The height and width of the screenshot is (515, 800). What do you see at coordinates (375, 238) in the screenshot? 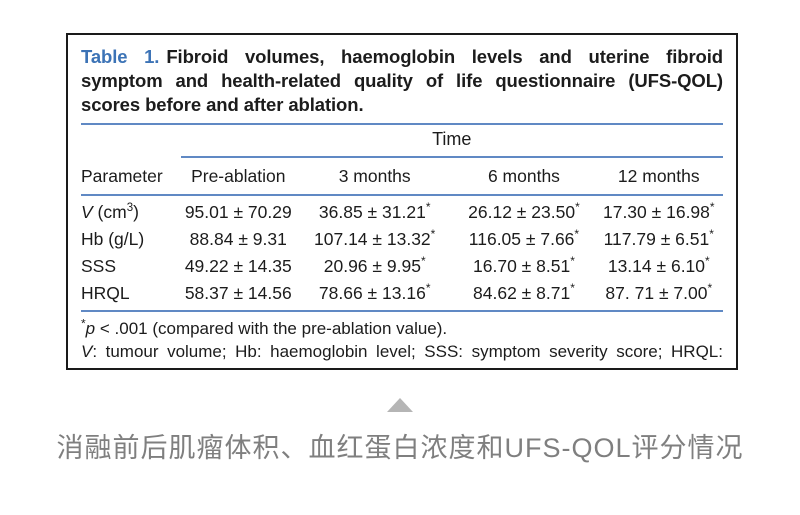
I see `value-cell: 107.14 ± 13.32*` at bounding box center [375, 238].